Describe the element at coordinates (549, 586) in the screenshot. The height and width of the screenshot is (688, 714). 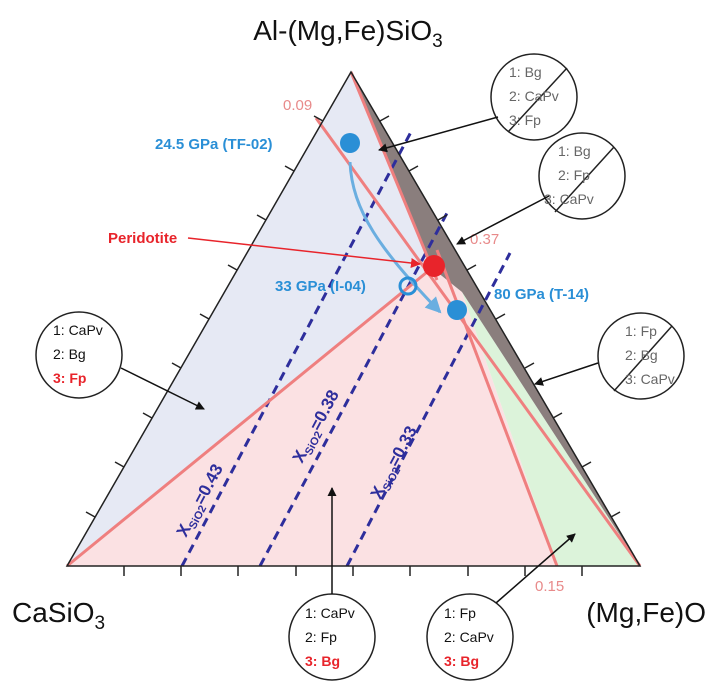
I see `value-015: 0.15` at that location.